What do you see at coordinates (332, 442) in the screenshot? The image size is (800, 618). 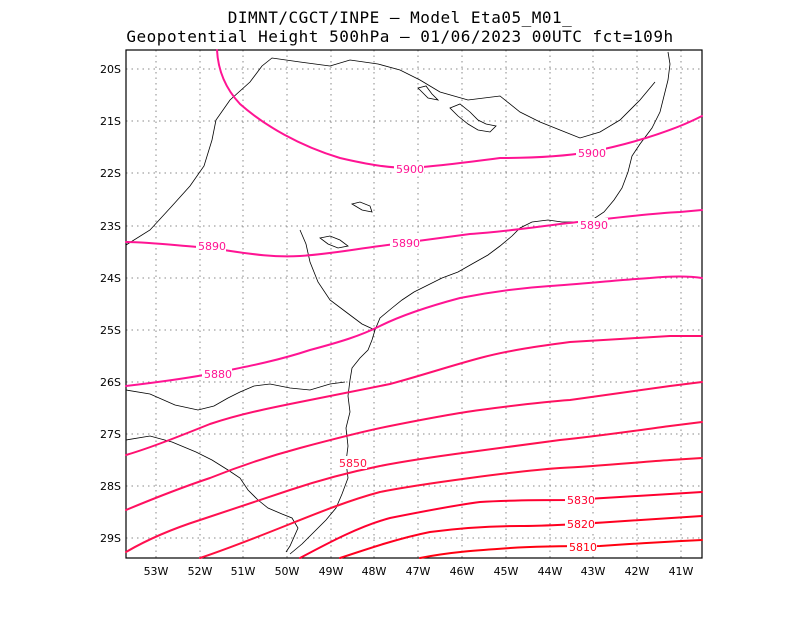 I see `parana-coast` at bounding box center [332, 442].